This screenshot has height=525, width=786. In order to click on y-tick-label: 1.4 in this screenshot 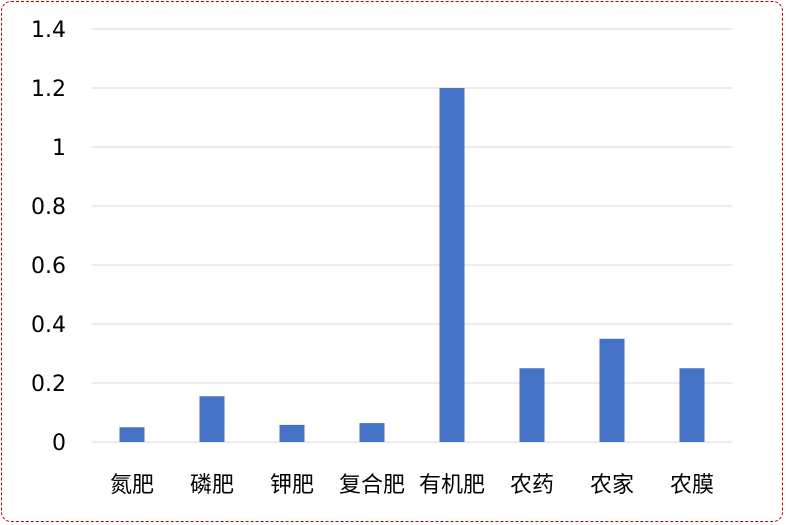, I will do `click(48, 30)`.